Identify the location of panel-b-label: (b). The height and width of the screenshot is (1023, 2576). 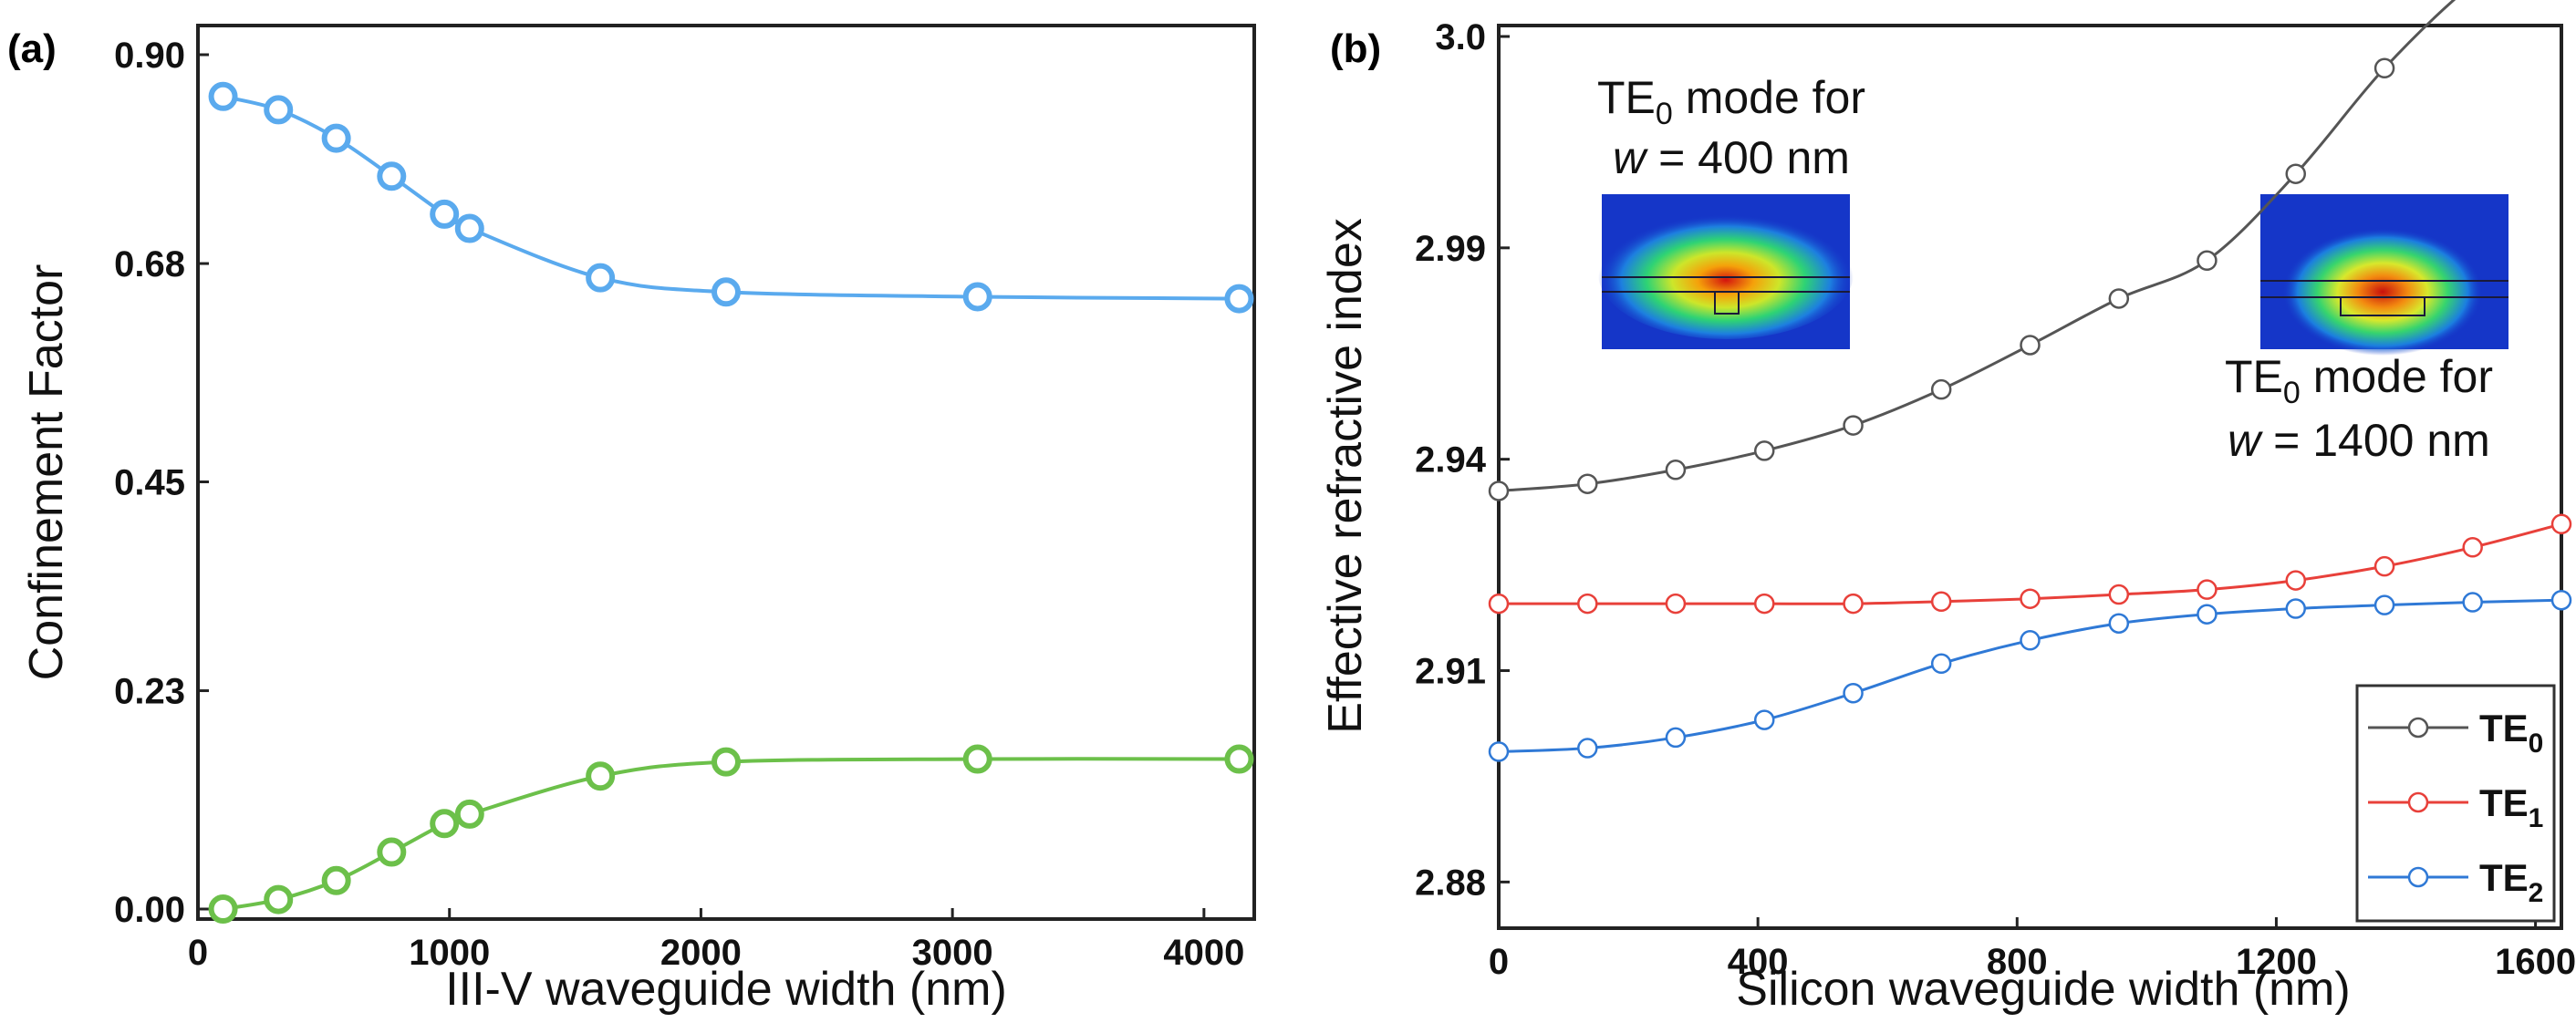
(1355, 48).